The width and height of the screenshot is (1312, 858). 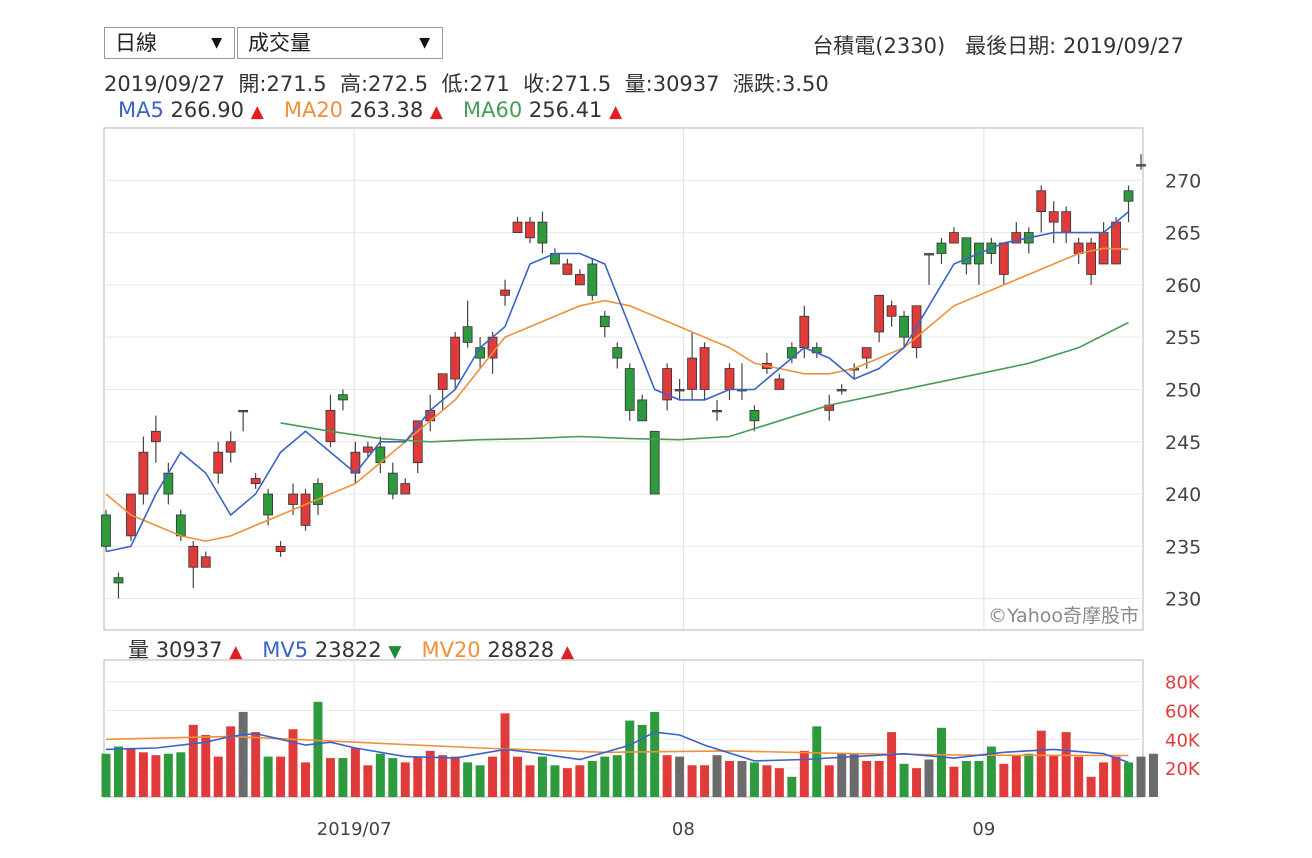 What do you see at coordinates (493, 110) in the screenshot?
I see `ma60-label: MA60` at bounding box center [493, 110].